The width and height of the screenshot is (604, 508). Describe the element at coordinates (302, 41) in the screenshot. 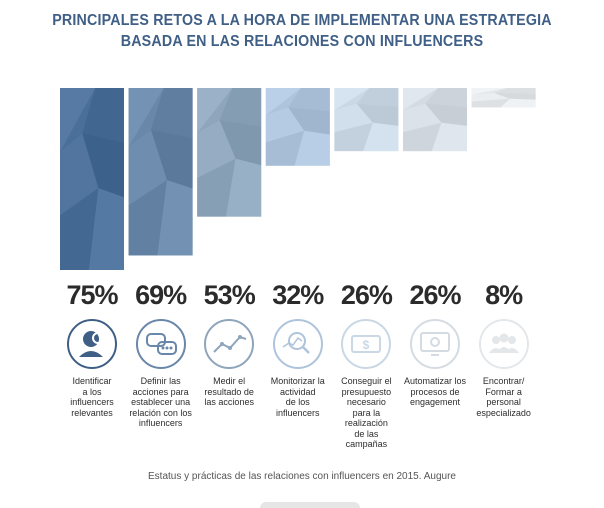

I see `chart-title-line-2: BASADA EN LAS RELACIONES CON INFLUENCERS` at that location.